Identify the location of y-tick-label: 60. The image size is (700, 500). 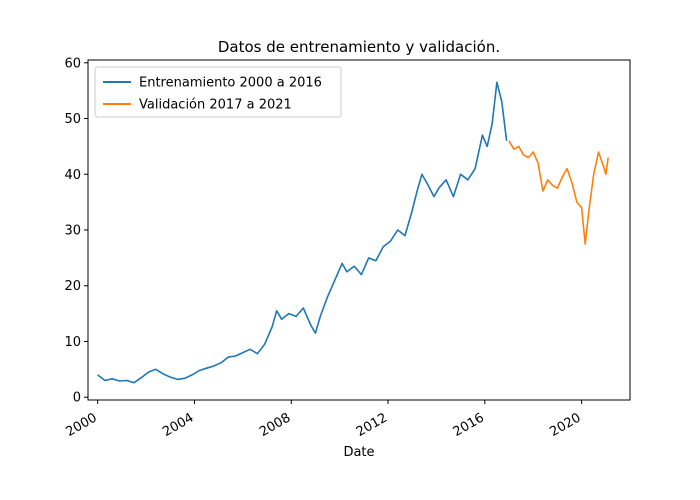
(72, 63).